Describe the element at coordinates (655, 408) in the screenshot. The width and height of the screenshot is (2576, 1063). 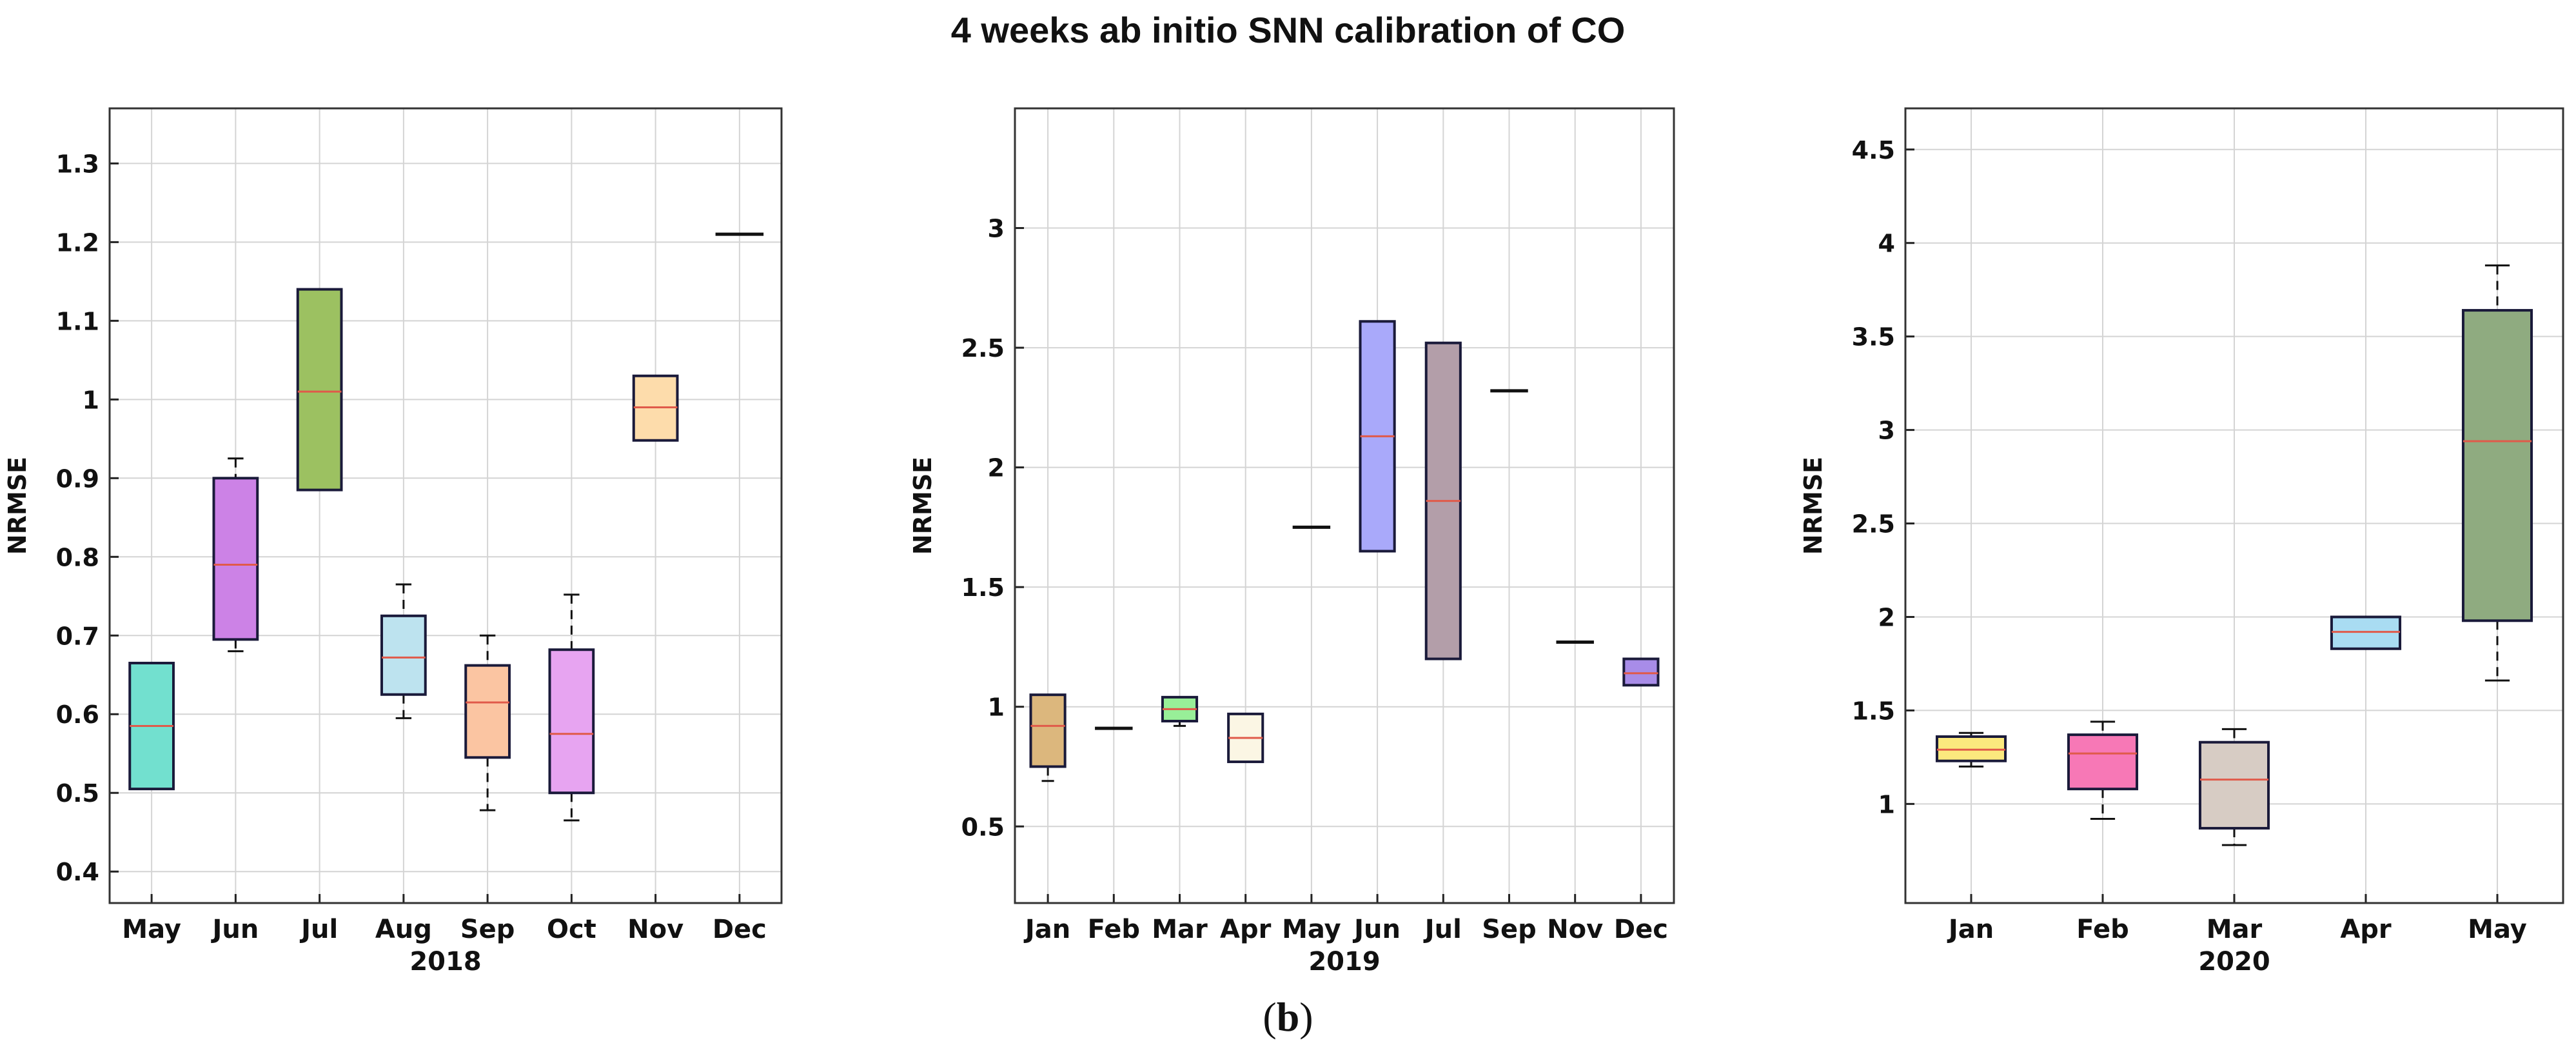
I see `box-nov` at that location.